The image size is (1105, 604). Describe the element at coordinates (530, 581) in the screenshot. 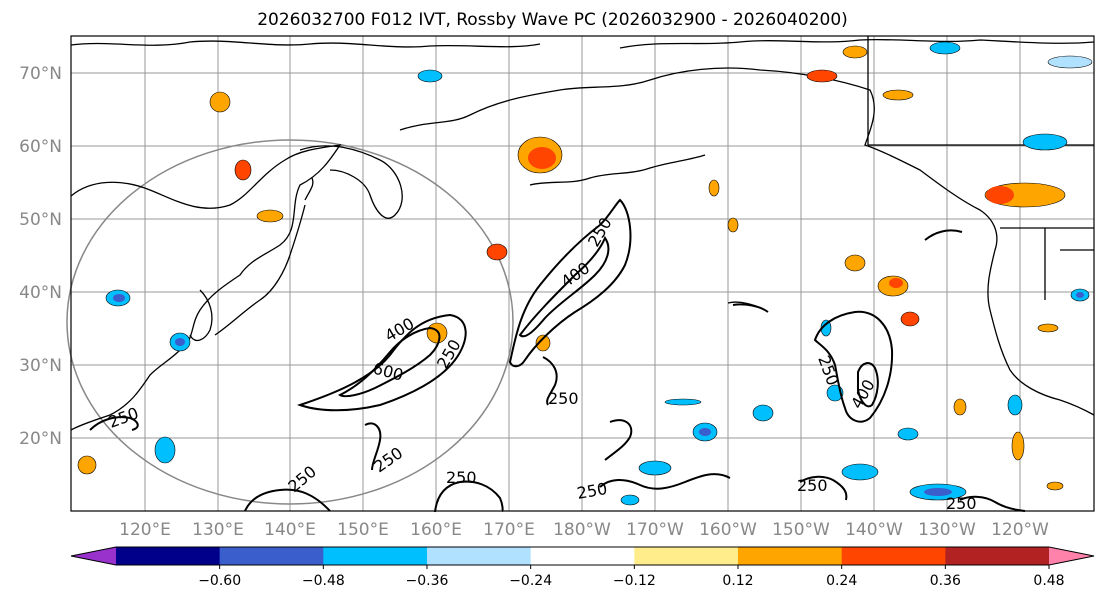

I see `colorbar-tick-label: −0.24` at that location.